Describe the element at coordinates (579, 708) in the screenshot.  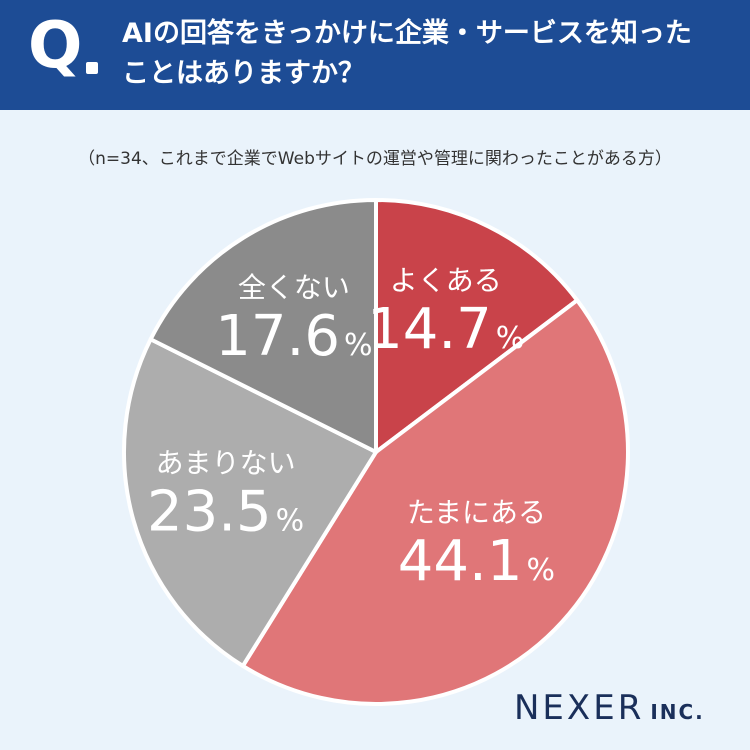
I see `brand-name: NEXER` at that location.